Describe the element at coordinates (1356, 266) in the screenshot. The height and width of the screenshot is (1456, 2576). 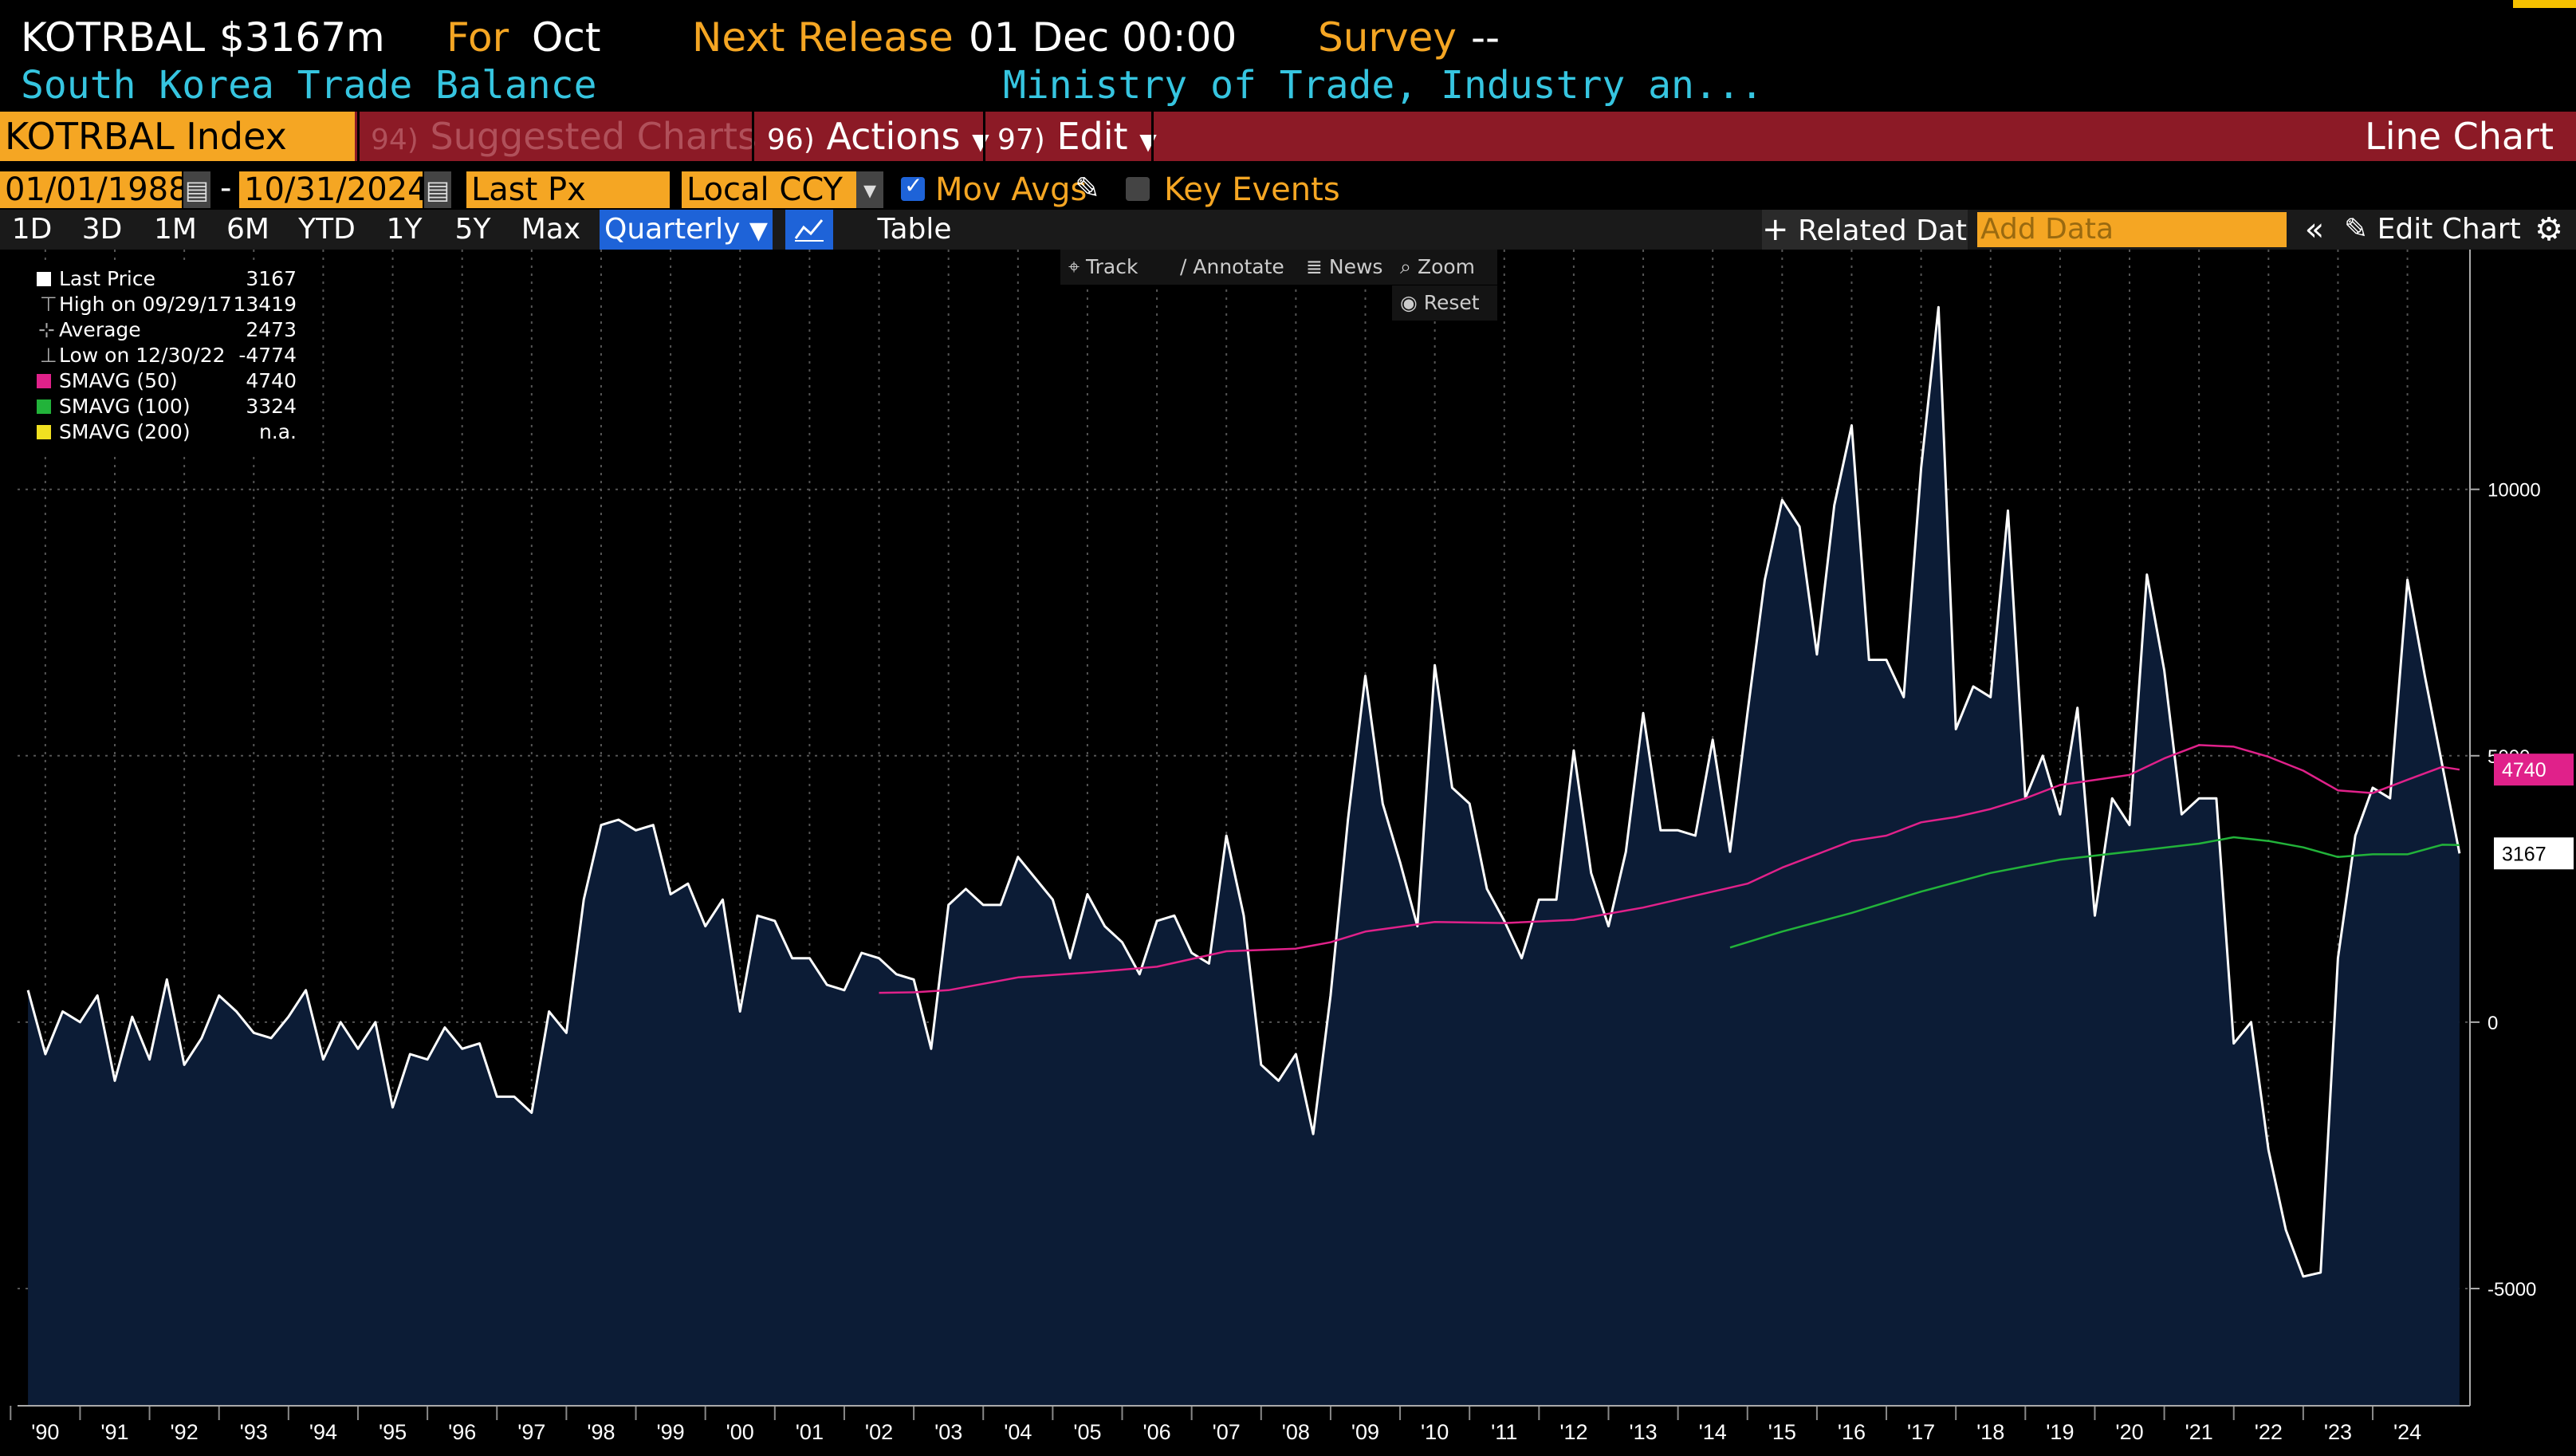
I see `news-label: News` at that location.